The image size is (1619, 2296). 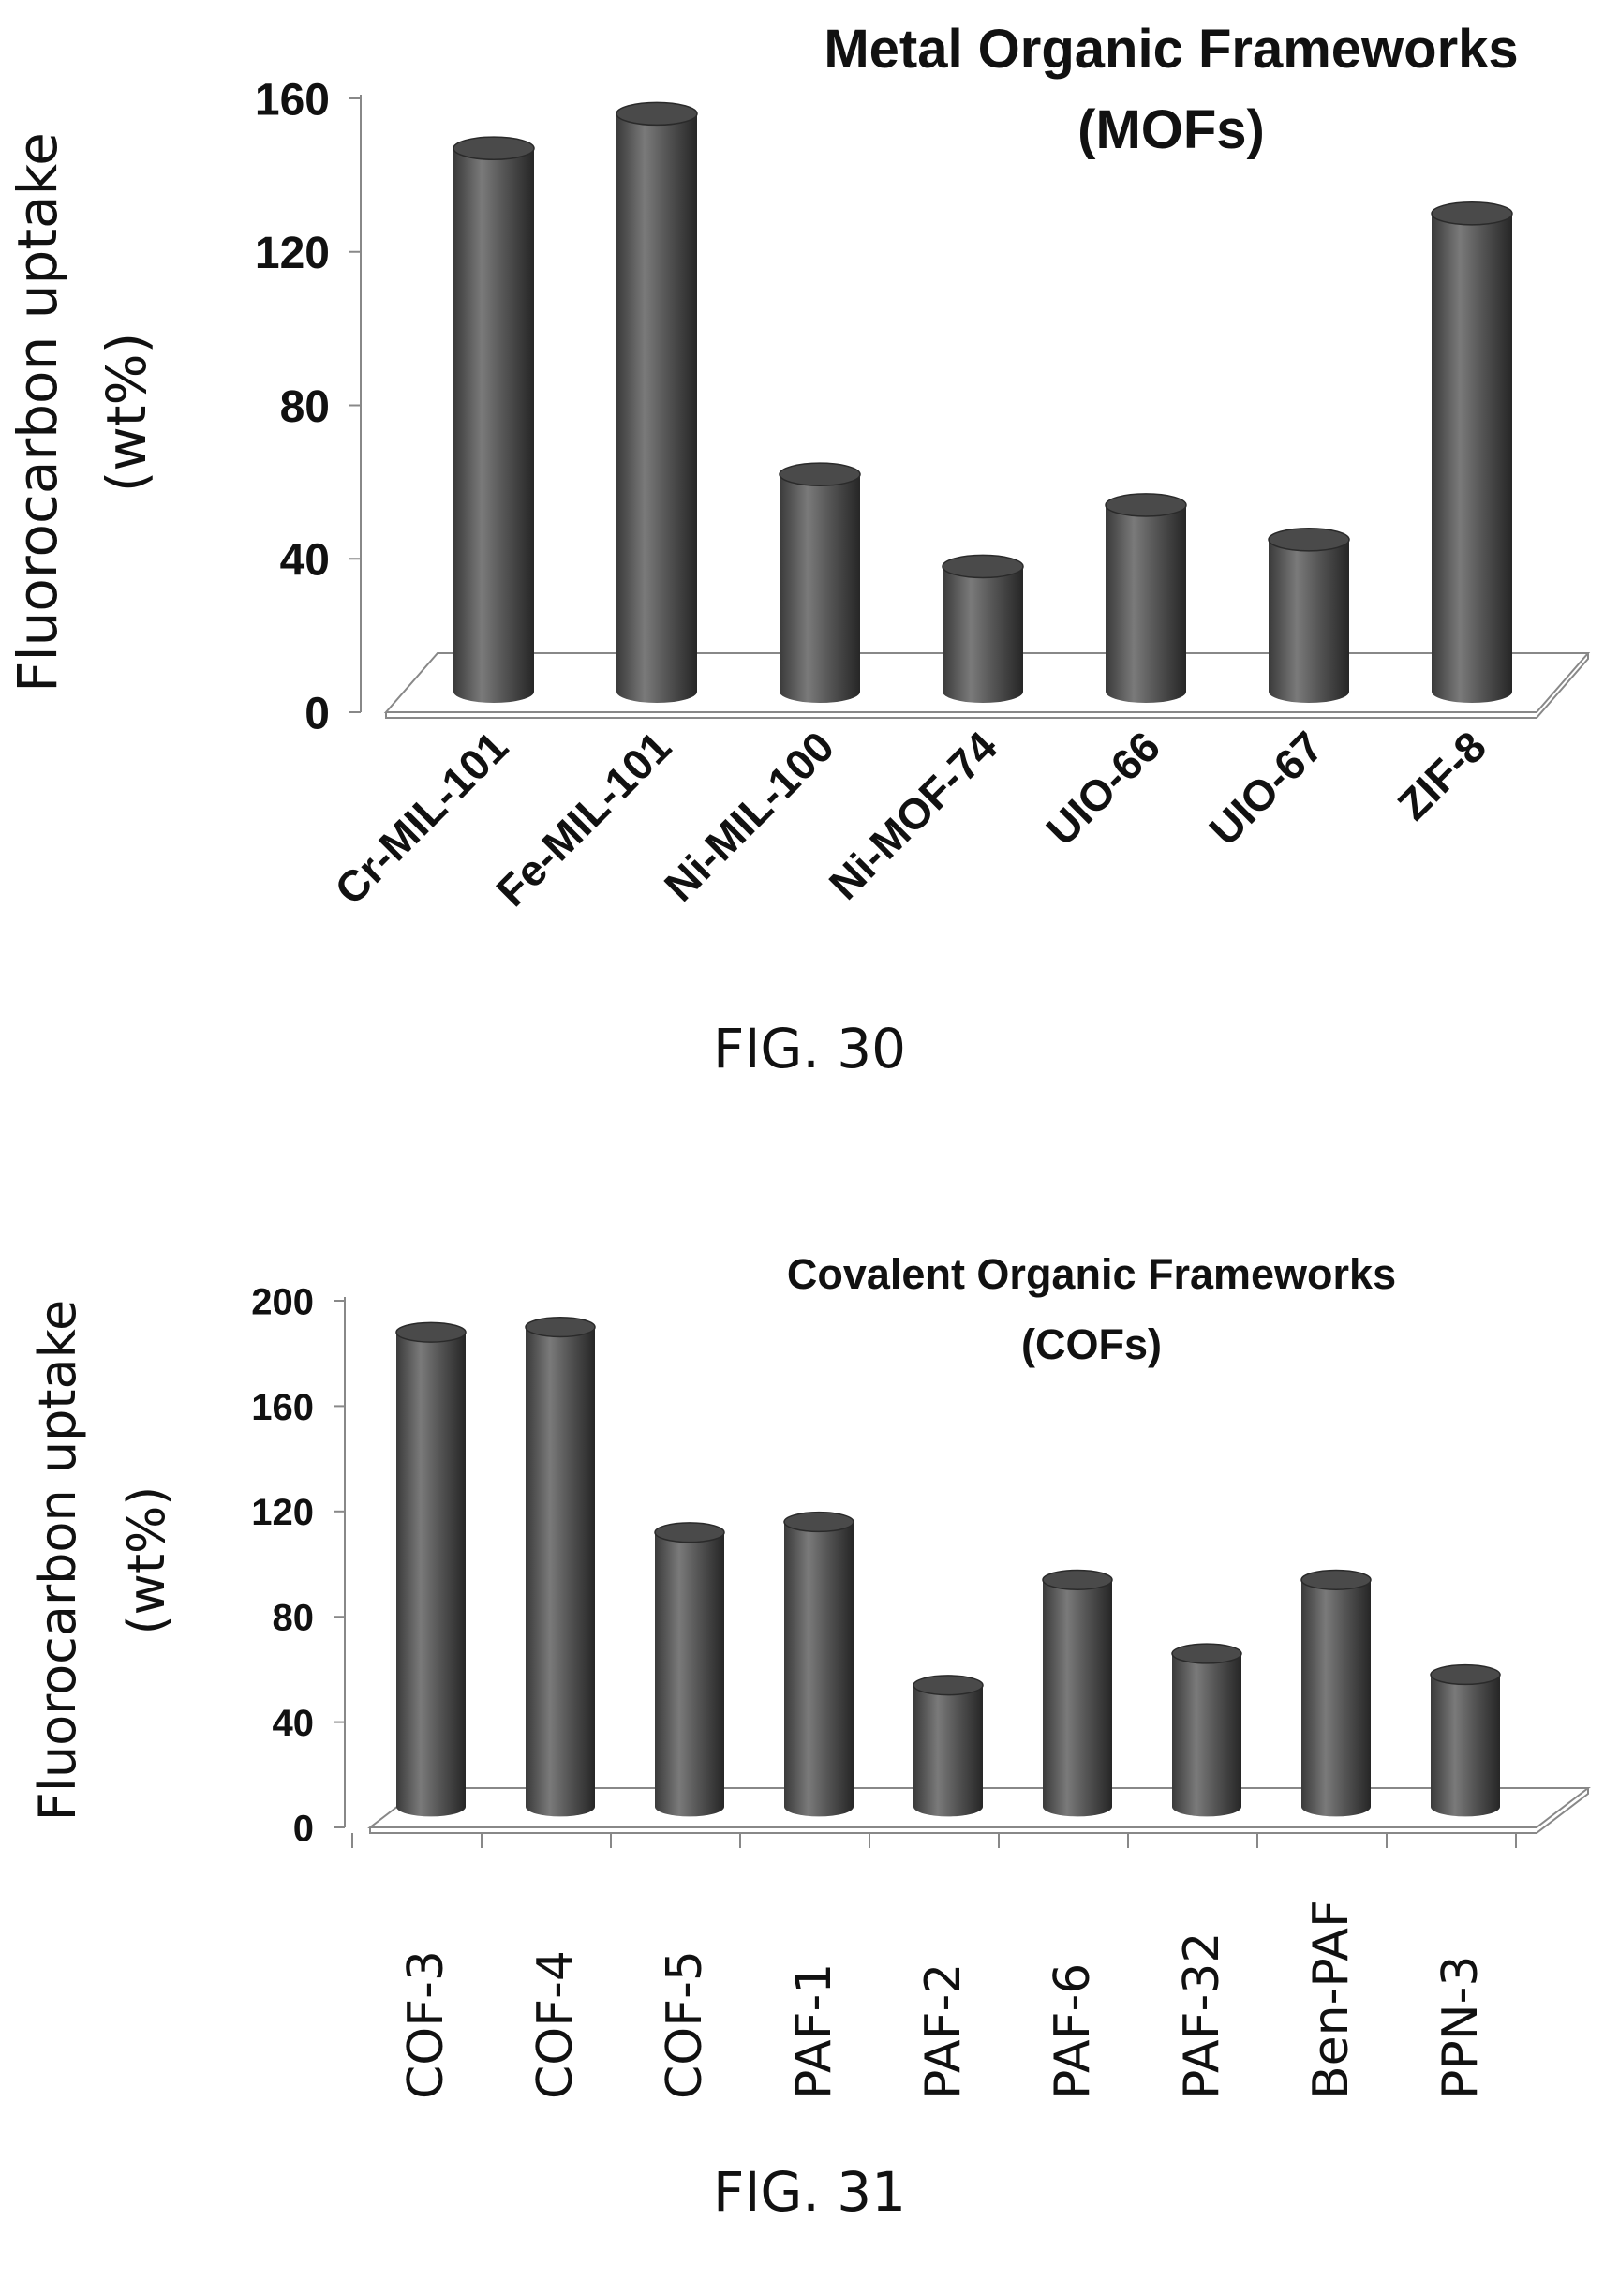 I want to click on y-tick-label: 200, so click(x=282, y=1301).